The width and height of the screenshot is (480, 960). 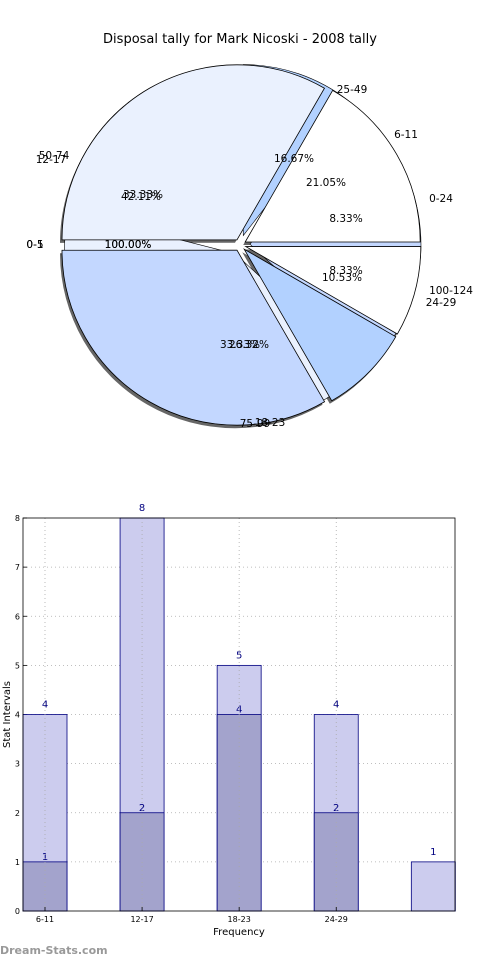 I want to click on bar-total-label: 1, so click(x=433, y=852).